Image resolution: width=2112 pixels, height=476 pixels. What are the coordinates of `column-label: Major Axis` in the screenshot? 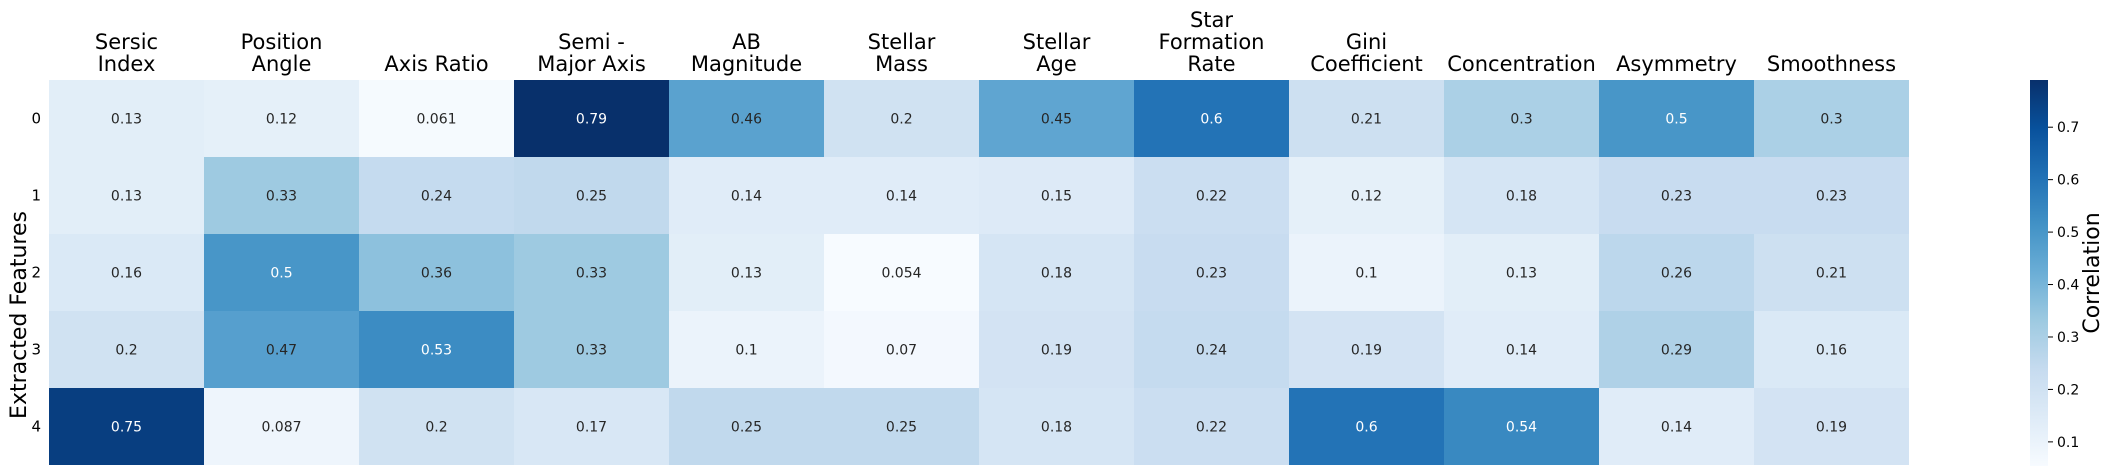 It's located at (591, 64).